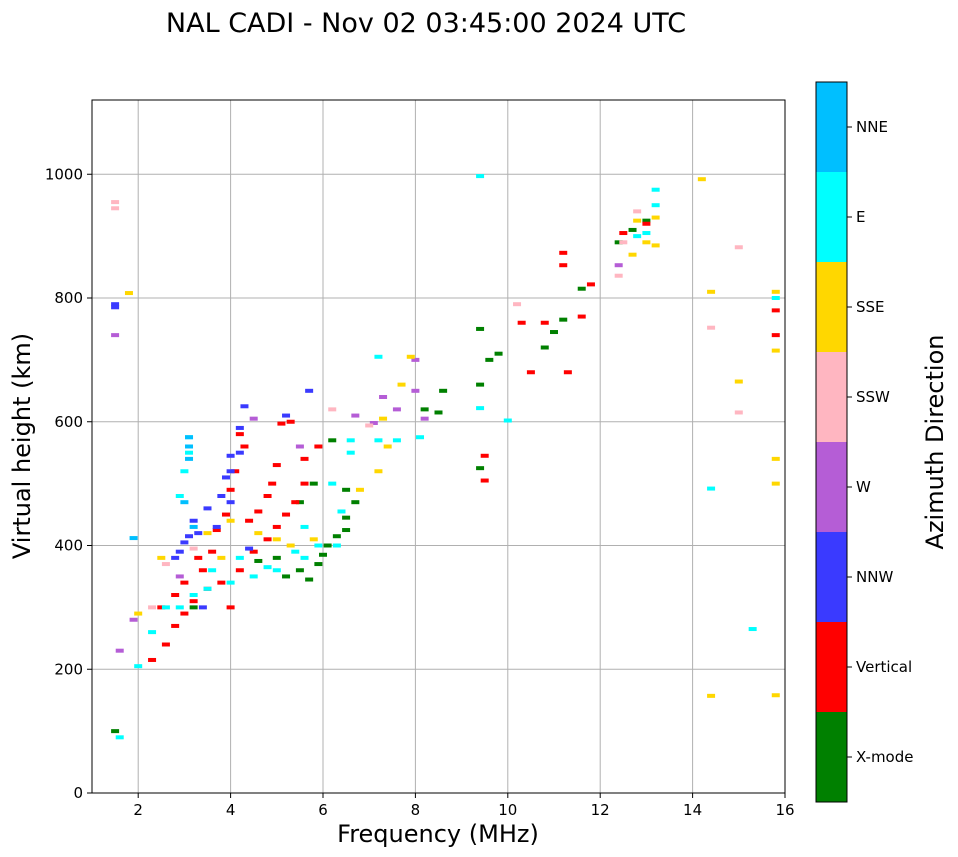 This screenshot has width=958, height=857. What do you see at coordinates (600, 810) in the screenshot?
I see `x-tick-label: 12` at bounding box center [600, 810].